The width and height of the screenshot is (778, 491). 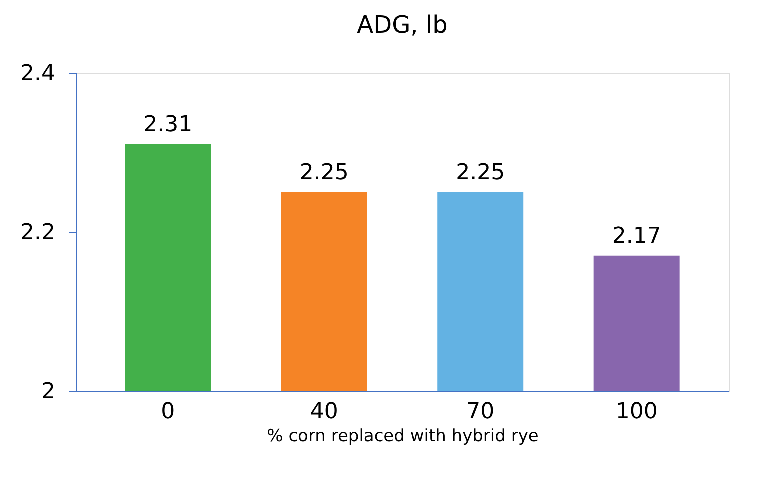 What do you see at coordinates (38, 74) in the screenshot?
I see `y-tick-label: 2.4` at bounding box center [38, 74].